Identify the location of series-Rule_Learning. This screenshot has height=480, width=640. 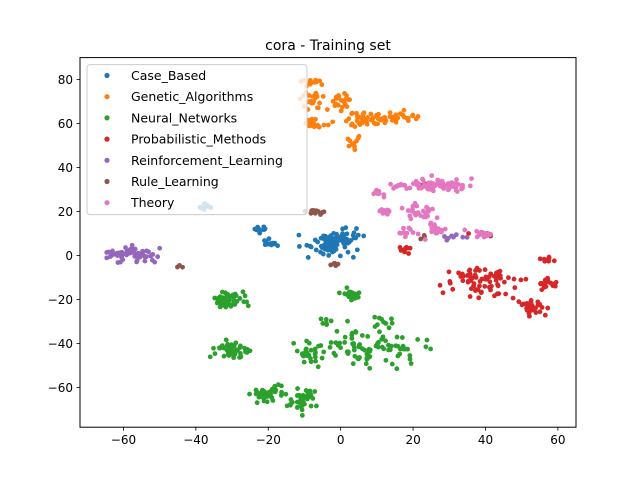
(301, 238).